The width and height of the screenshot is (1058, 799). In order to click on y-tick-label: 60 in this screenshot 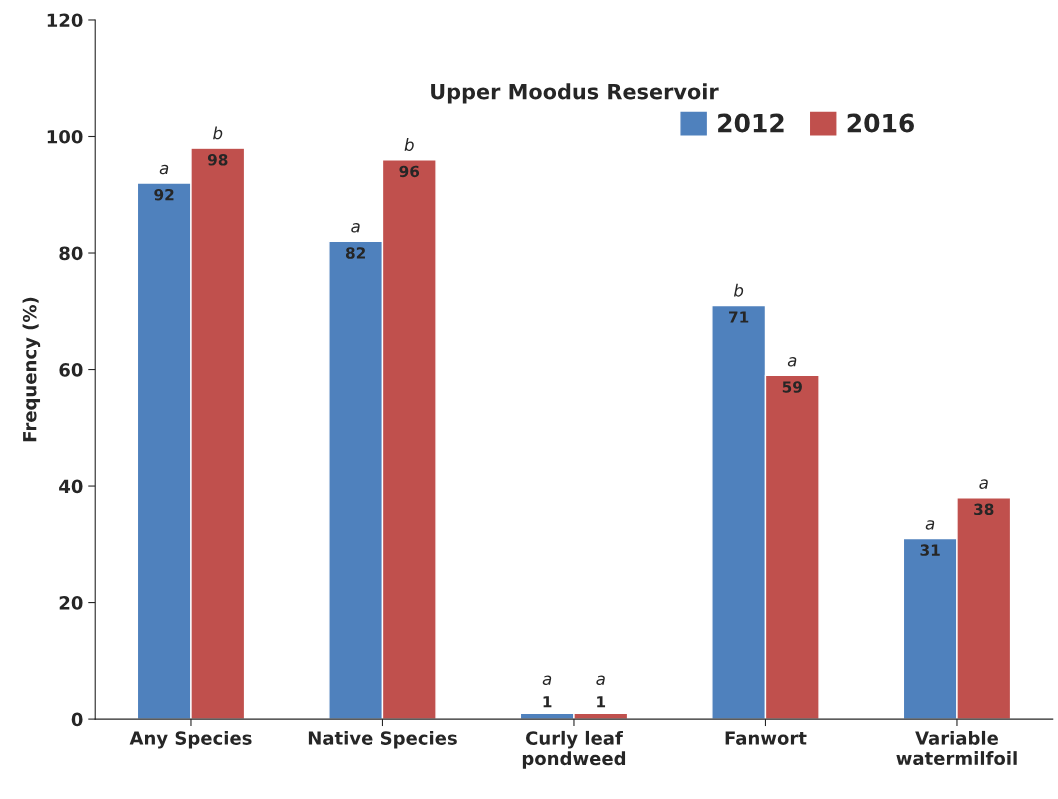, I will do `click(71, 370)`.